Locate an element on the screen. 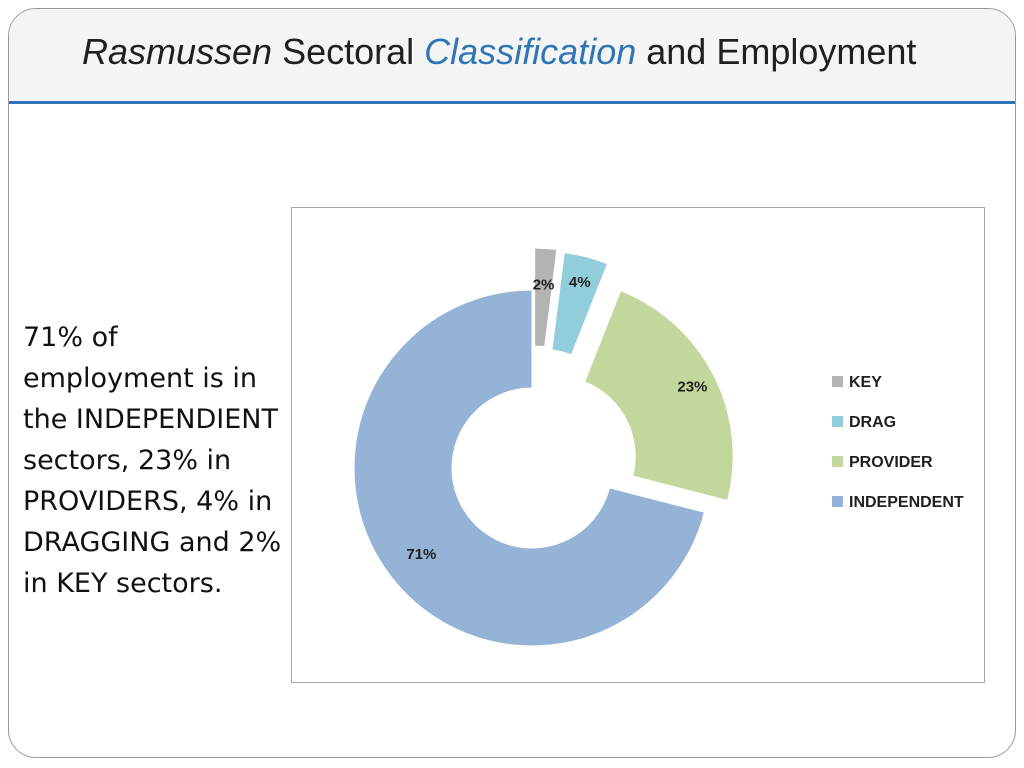 This screenshot has height=768, width=1024. legend-label-independent: INDEPENDENT is located at coordinates (906, 502).